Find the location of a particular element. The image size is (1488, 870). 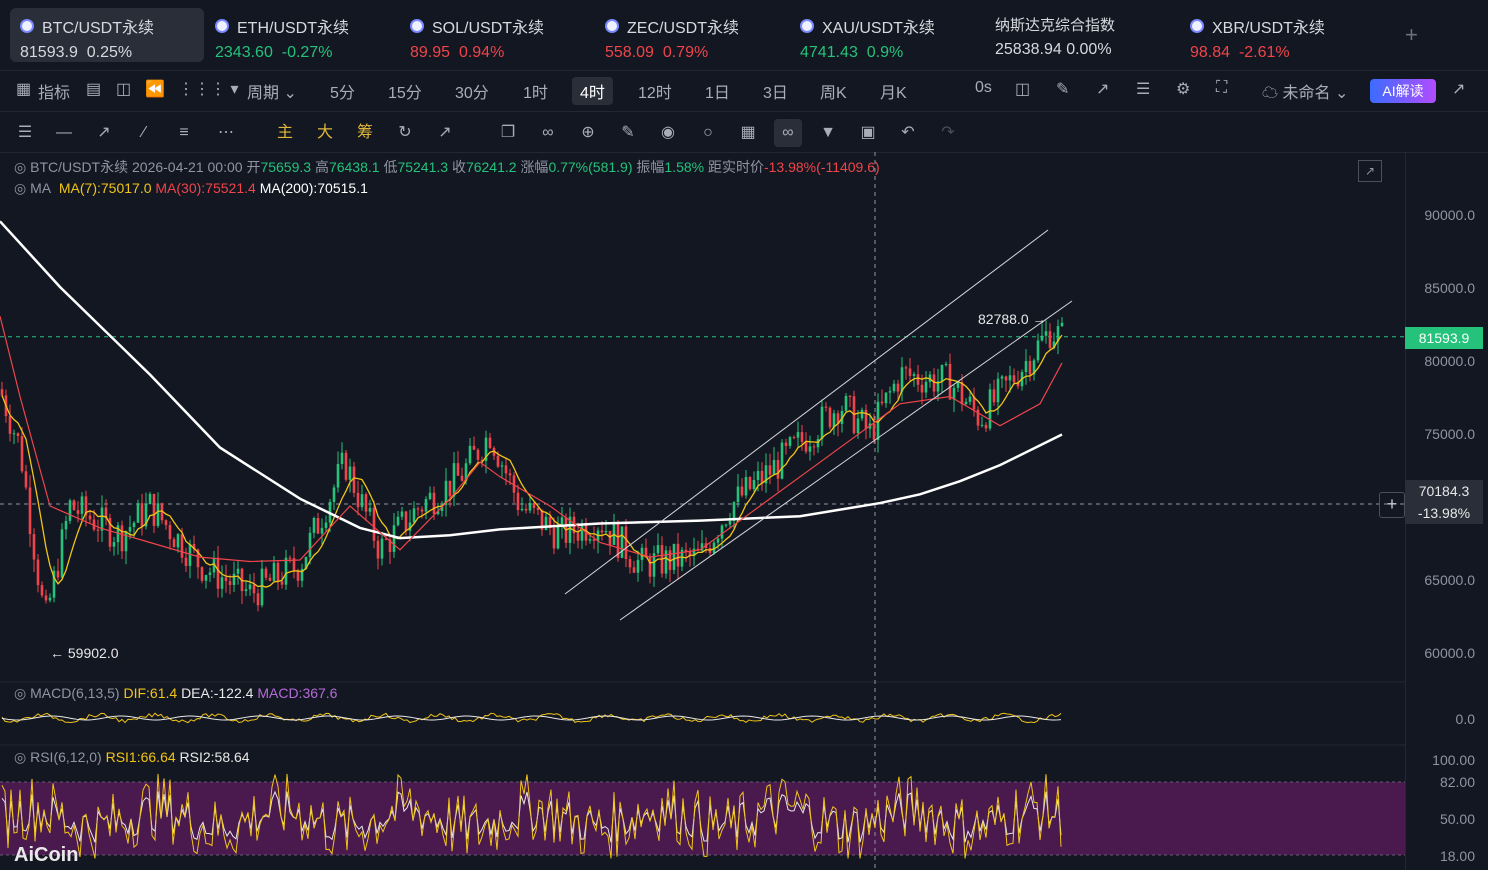

indicator-button: 指标 is located at coordinates (54, 93).